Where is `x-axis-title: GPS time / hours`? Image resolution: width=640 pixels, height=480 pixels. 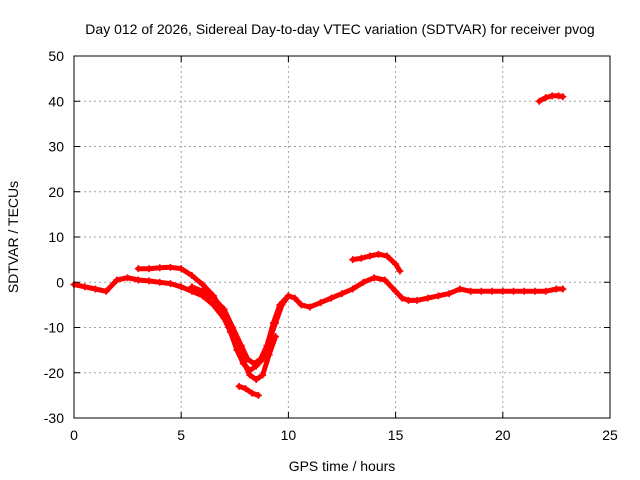
x-axis-title: GPS time / hours is located at coordinates (342, 466).